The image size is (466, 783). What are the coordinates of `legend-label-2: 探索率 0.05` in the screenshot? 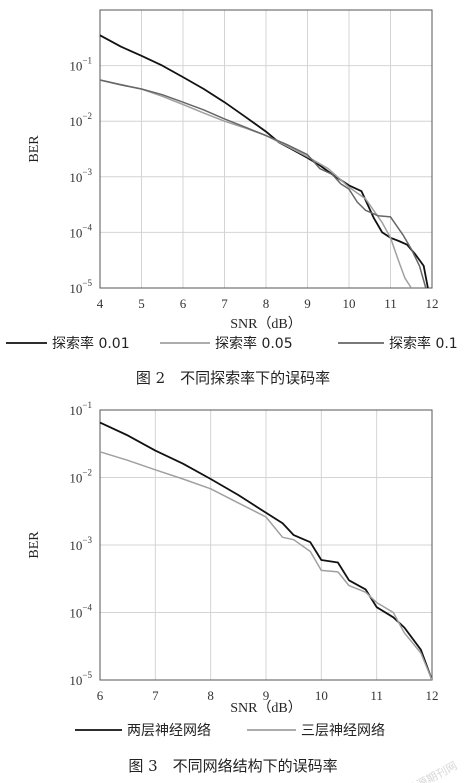 It's located at (254, 343).